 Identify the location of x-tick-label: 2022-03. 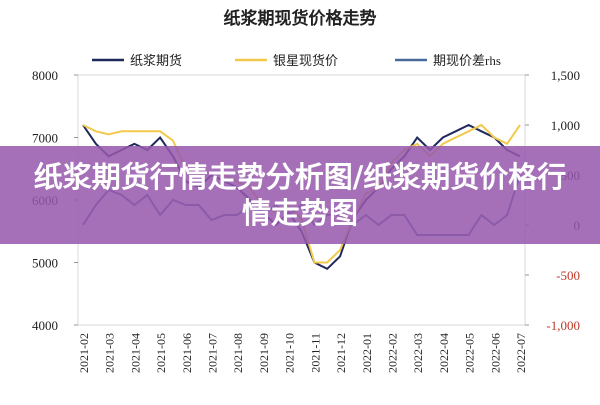
(418, 353).